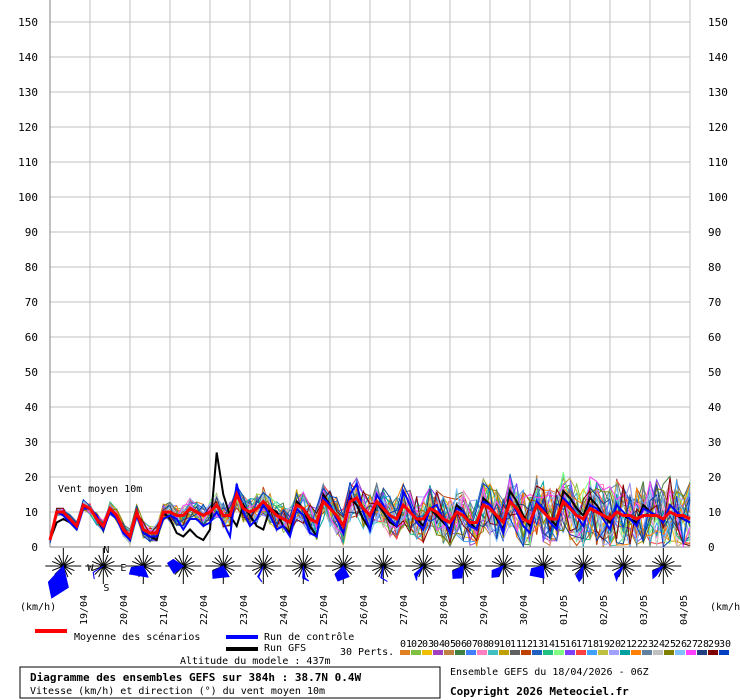 The height and width of the screenshot is (700, 740). What do you see at coordinates (106, 550) in the screenshot?
I see `compass-label: N` at bounding box center [106, 550].